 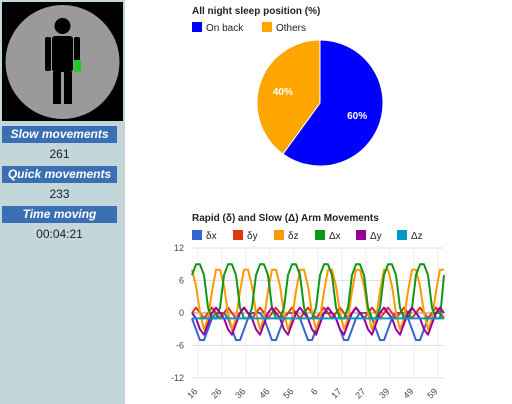 I want to click on pie-slice-label: 40%, so click(x=283, y=92).